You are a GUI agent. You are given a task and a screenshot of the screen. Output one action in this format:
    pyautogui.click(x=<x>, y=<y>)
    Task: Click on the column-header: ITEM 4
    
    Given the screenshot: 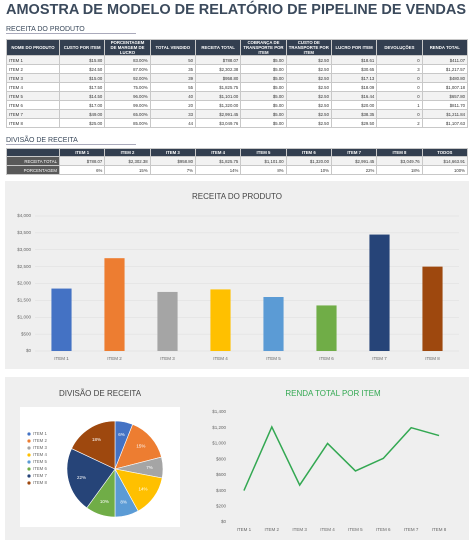 What is the action you would take?
    pyautogui.click(x=218, y=152)
    